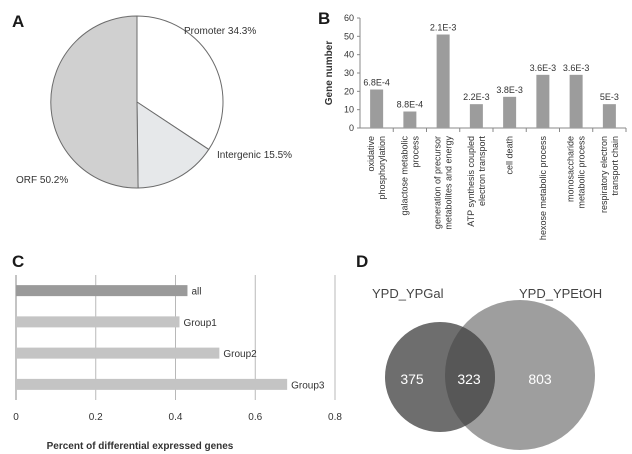 The width and height of the screenshot is (632, 454). Describe the element at coordinates (408, 293) in the screenshot. I see `venn-set-1-name: YPD_YPGal` at that location.